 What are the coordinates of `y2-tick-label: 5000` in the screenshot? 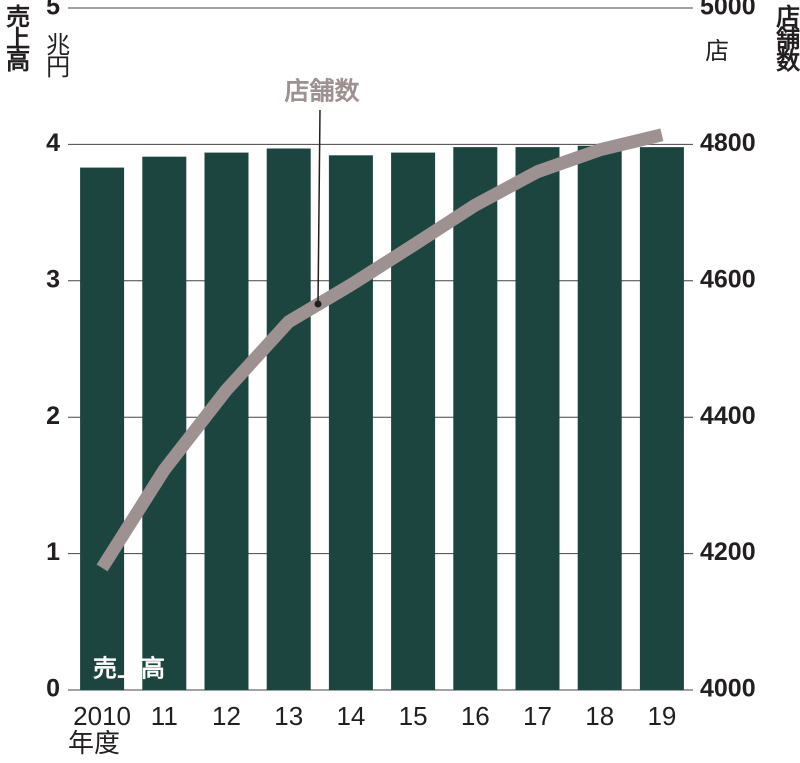 It's located at (728, 10).